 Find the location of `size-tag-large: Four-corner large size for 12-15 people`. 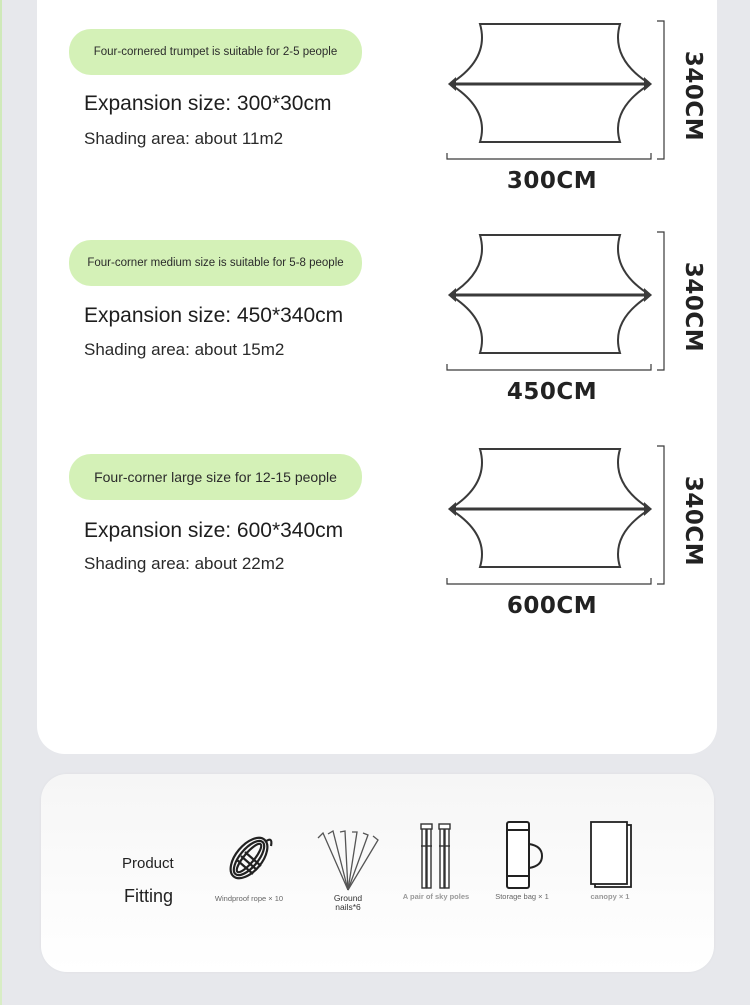

size-tag-large: Four-corner large size for 12-15 people is located at coordinates (215, 477).